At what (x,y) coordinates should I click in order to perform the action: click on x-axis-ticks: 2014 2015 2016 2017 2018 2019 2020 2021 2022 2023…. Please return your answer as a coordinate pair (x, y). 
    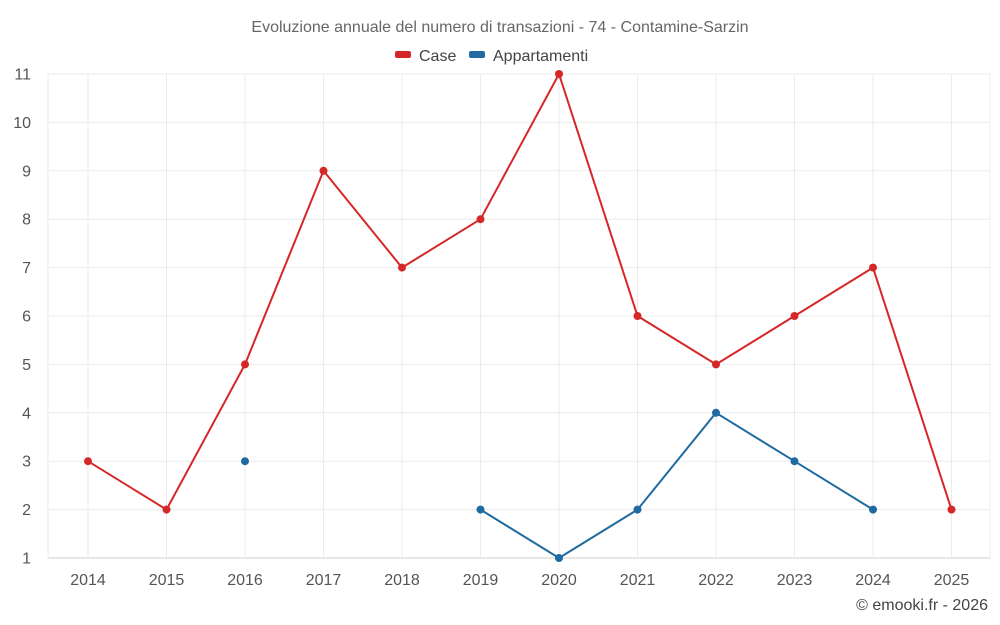
    Looking at the image, I should click on (519, 580).